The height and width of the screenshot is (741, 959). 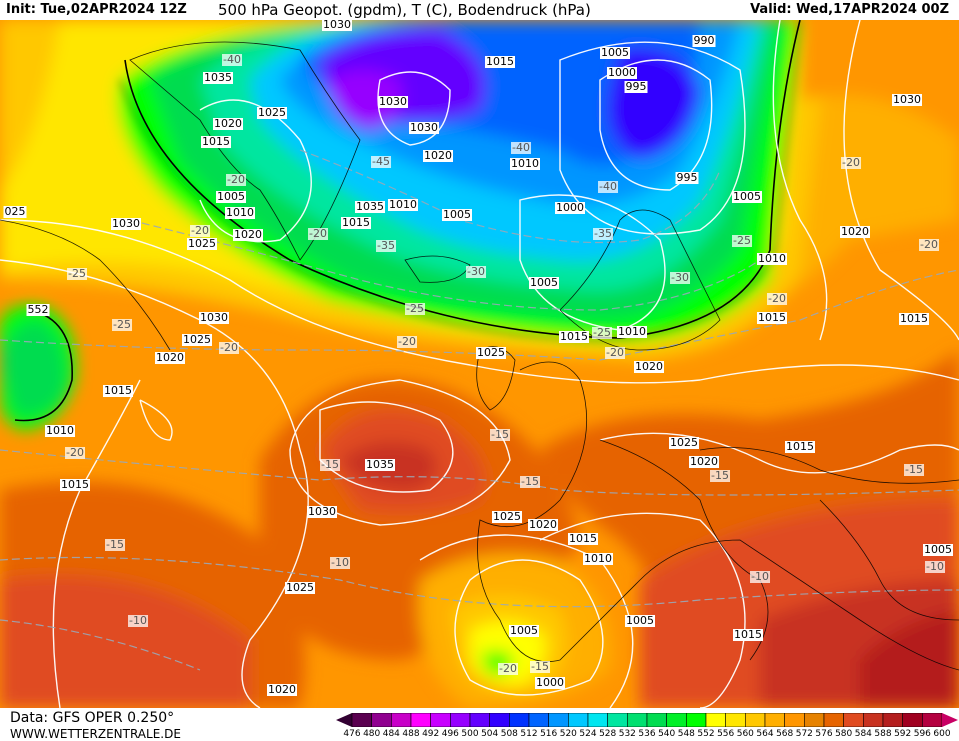 I want to click on legend-tick-label: 564, so click(x=765, y=734).